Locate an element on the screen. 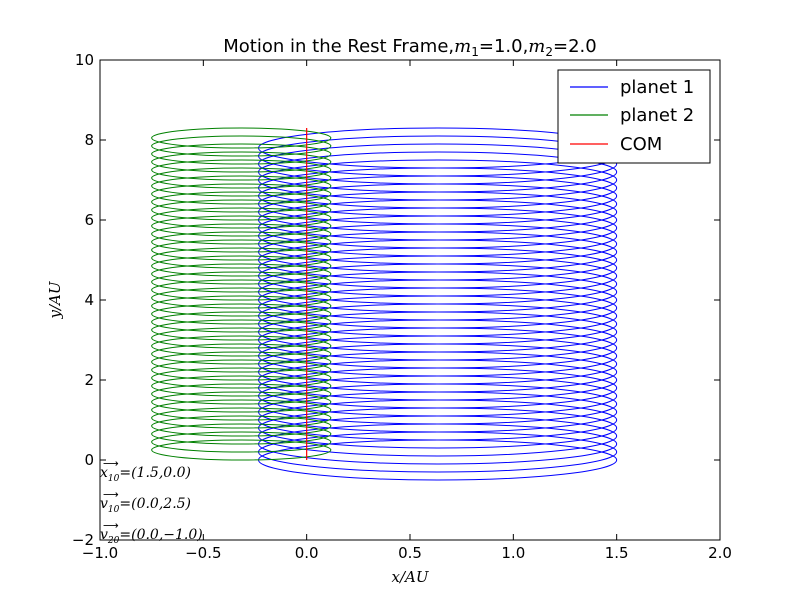 This screenshot has width=800, height=600. x-tick-label: 1.0 is located at coordinates (513, 553).